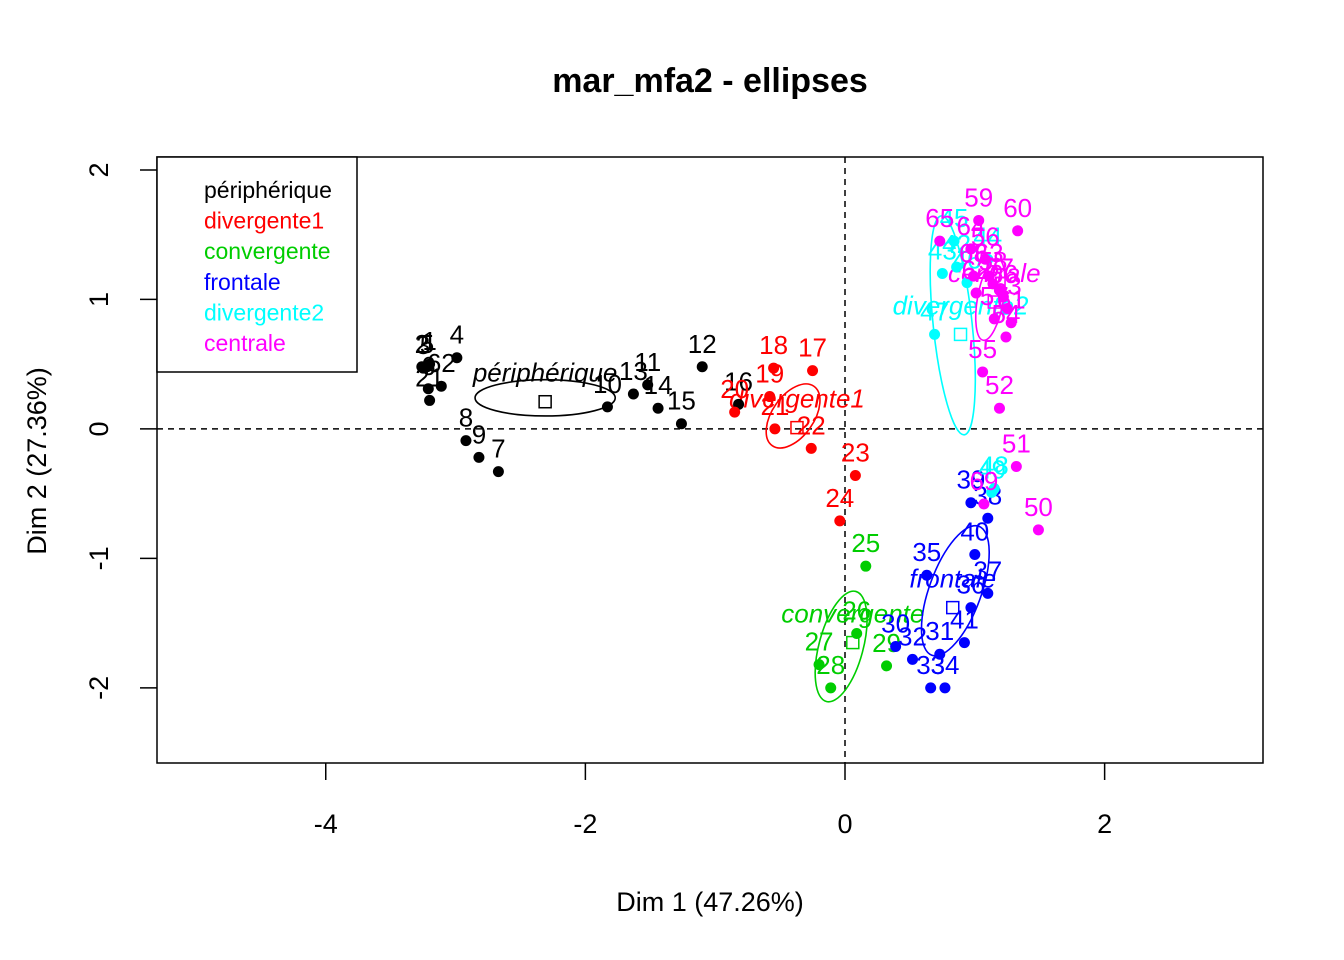  Describe the element at coordinates (954, 218) in the screenshot. I see `point-label: 45` at that location.